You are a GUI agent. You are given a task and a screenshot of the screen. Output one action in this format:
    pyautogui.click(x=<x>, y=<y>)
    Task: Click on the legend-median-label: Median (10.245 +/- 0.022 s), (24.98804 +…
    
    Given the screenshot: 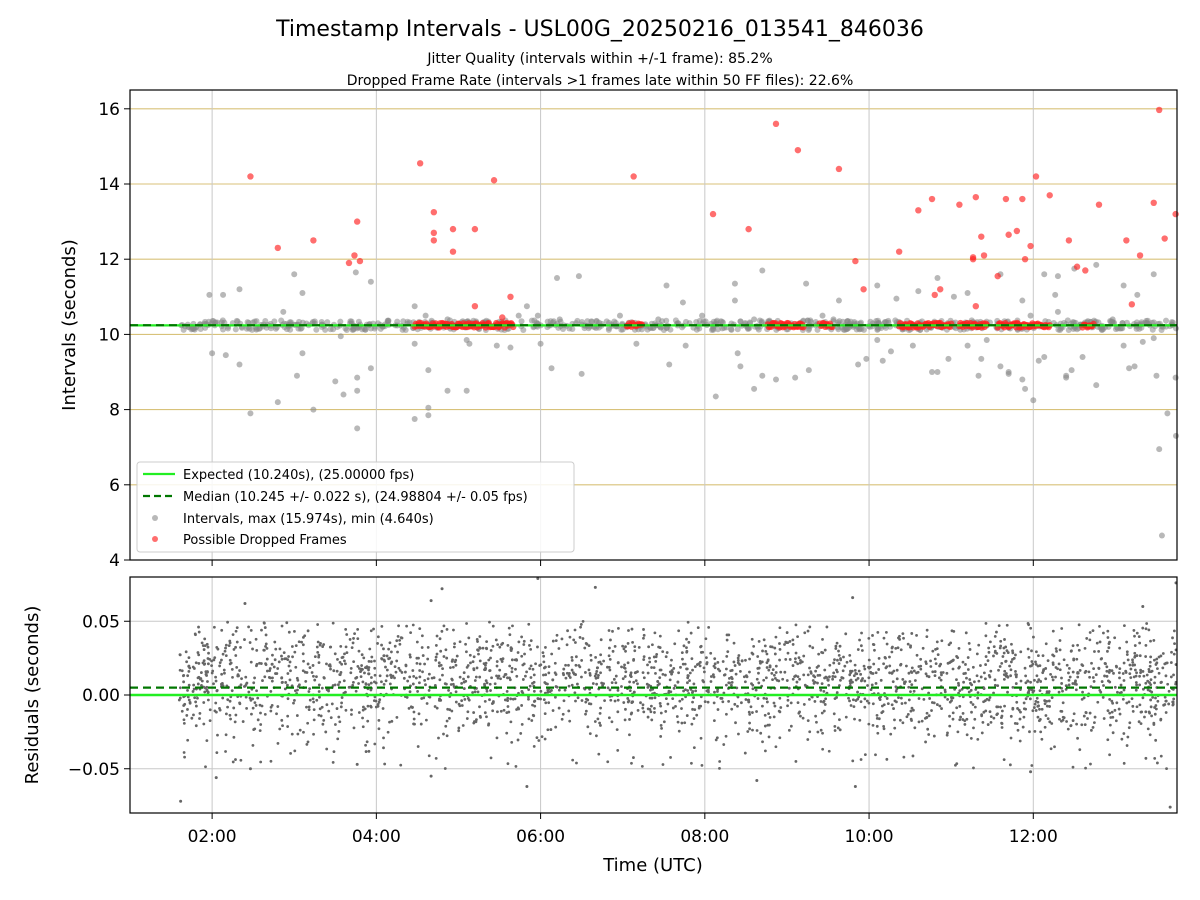 What is the action you would take?
    pyautogui.click(x=355, y=497)
    